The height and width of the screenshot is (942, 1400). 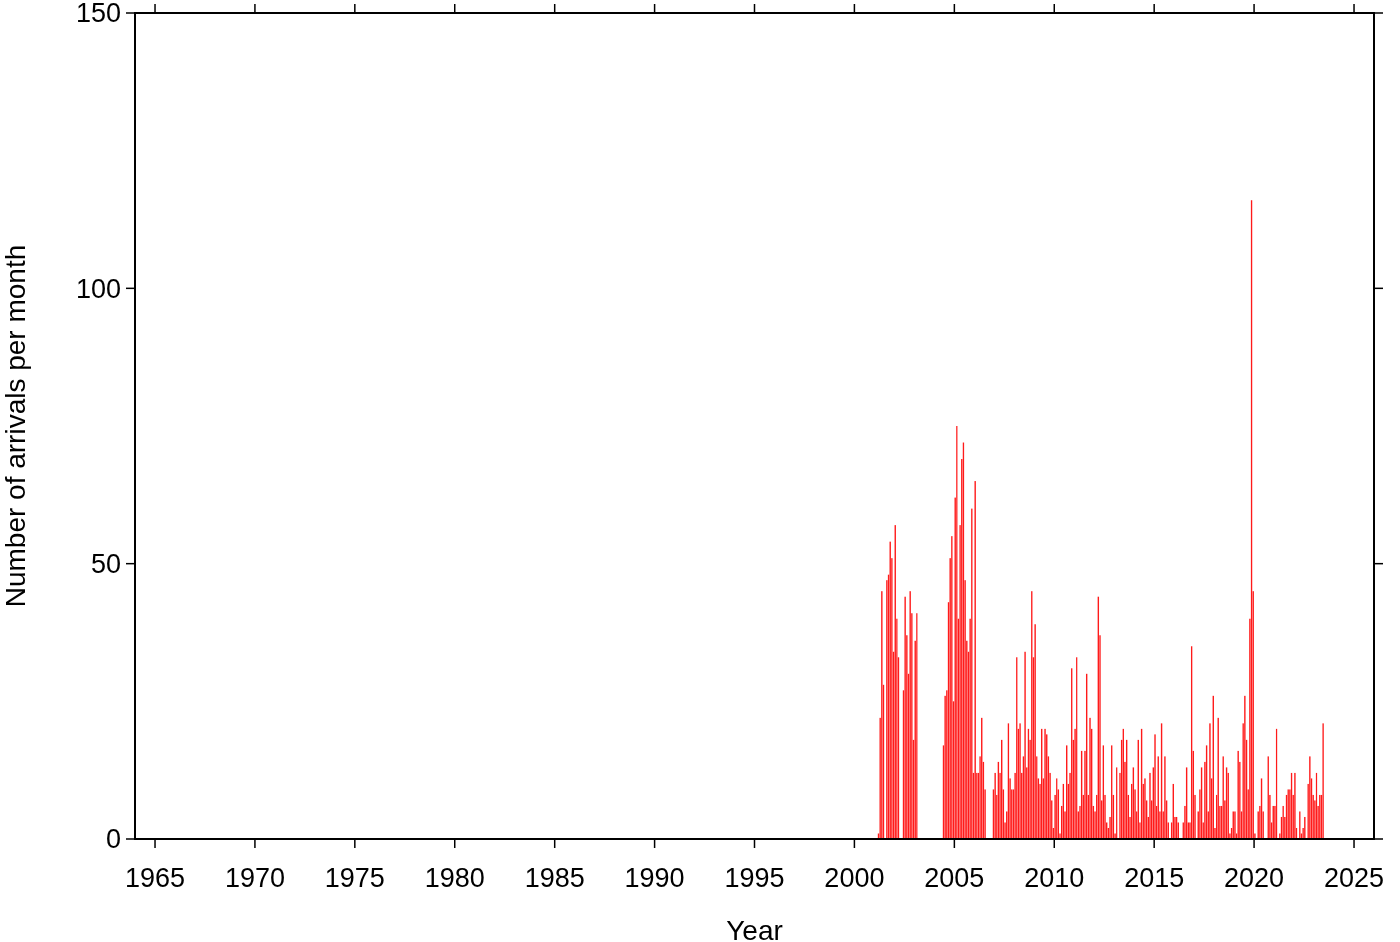 I want to click on x-tick-label: 1980, so click(x=454, y=878).